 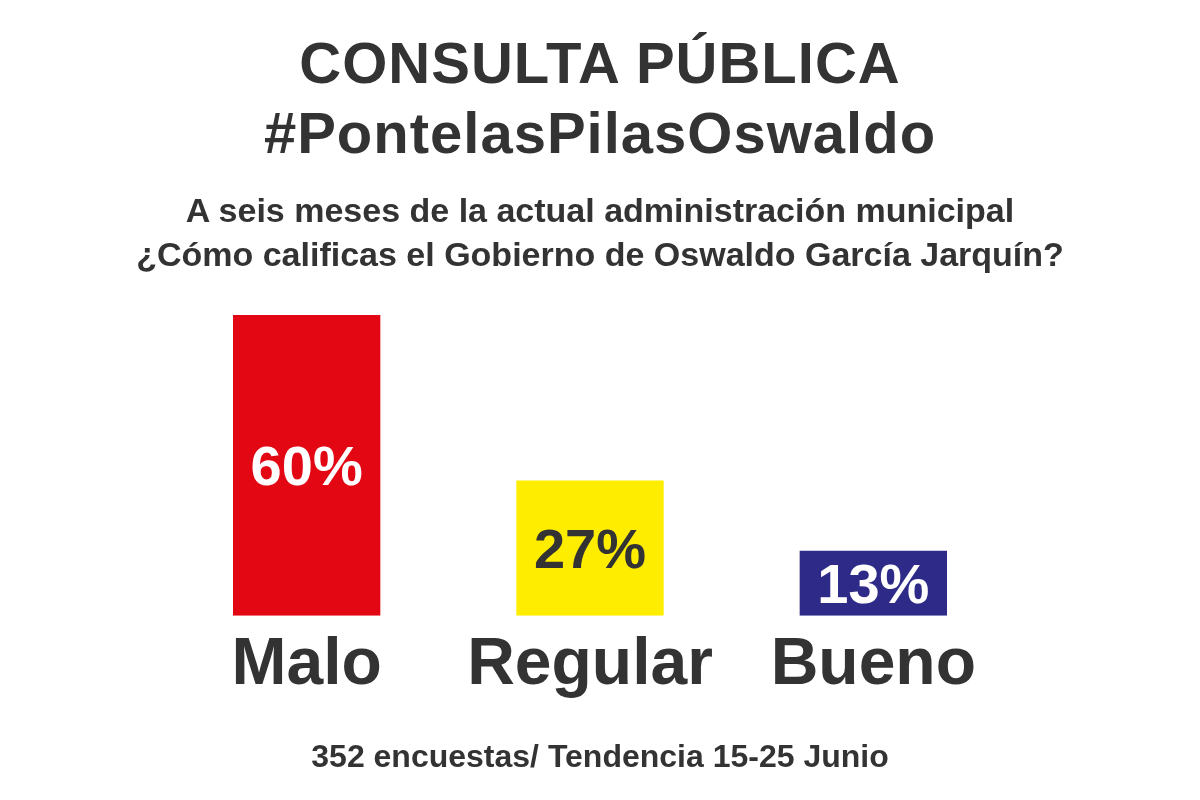 What do you see at coordinates (600, 232) in the screenshot?
I see `chart-subtitle: A seis meses de la actual administración municipal ¿Cómo calificas el Gobierno de Oswaldo García Jarquín?` at bounding box center [600, 232].